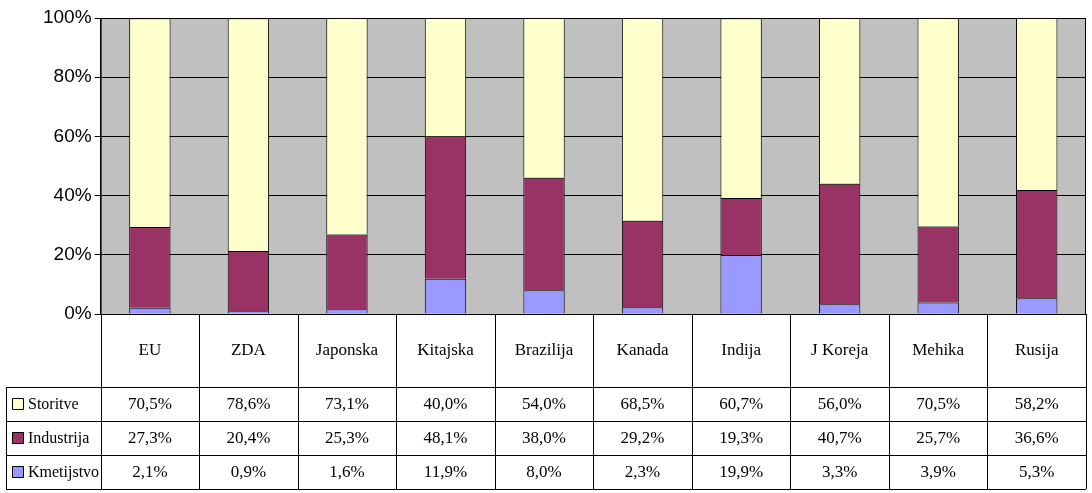 This screenshot has width=1092, height=493. Describe the element at coordinates (72, 76) in the screenshot. I see `y-tick-label: 80%` at that location.